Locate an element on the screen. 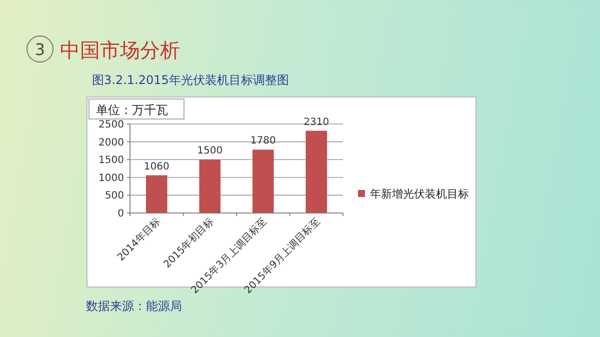  legend-label: 年新增光伏装机目标 is located at coordinates (419, 194).